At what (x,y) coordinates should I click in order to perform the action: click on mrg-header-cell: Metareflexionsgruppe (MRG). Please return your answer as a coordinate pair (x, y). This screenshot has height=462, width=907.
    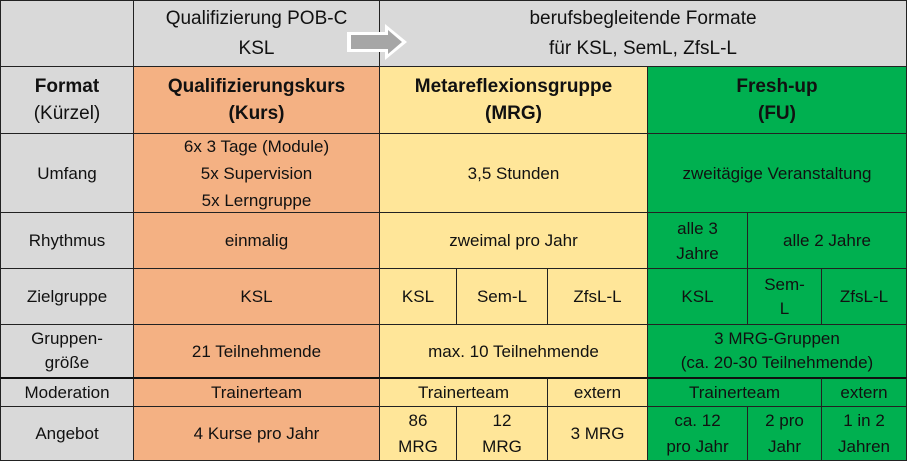
    Looking at the image, I should click on (513, 100).